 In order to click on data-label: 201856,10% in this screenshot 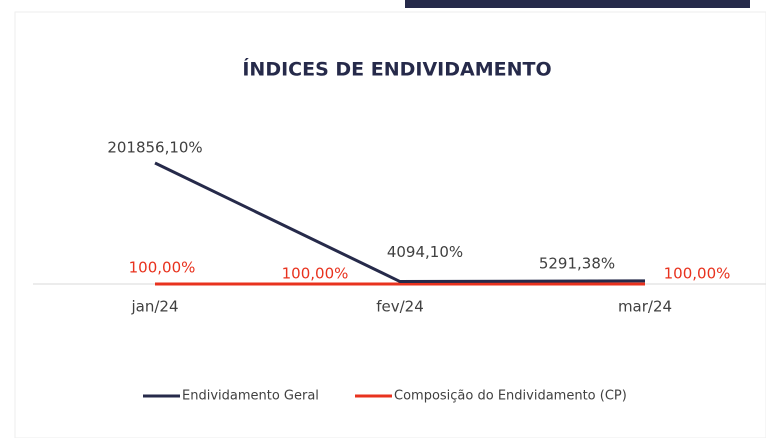, I will do `click(154, 148)`.